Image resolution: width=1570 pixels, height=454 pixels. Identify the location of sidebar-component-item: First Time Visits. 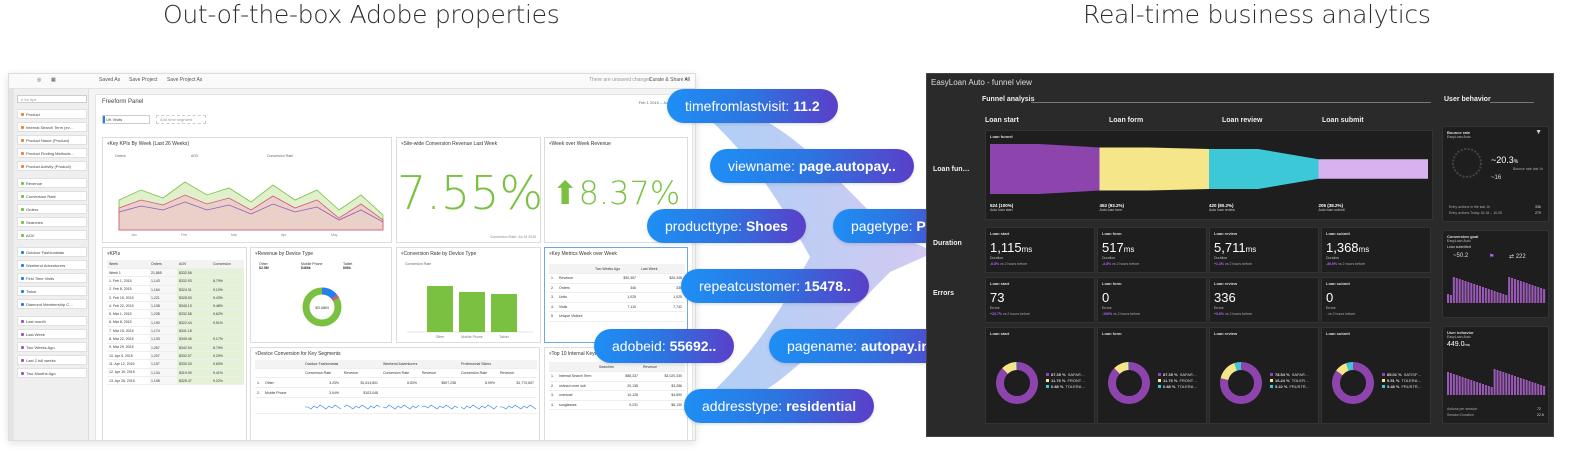
(52, 278).